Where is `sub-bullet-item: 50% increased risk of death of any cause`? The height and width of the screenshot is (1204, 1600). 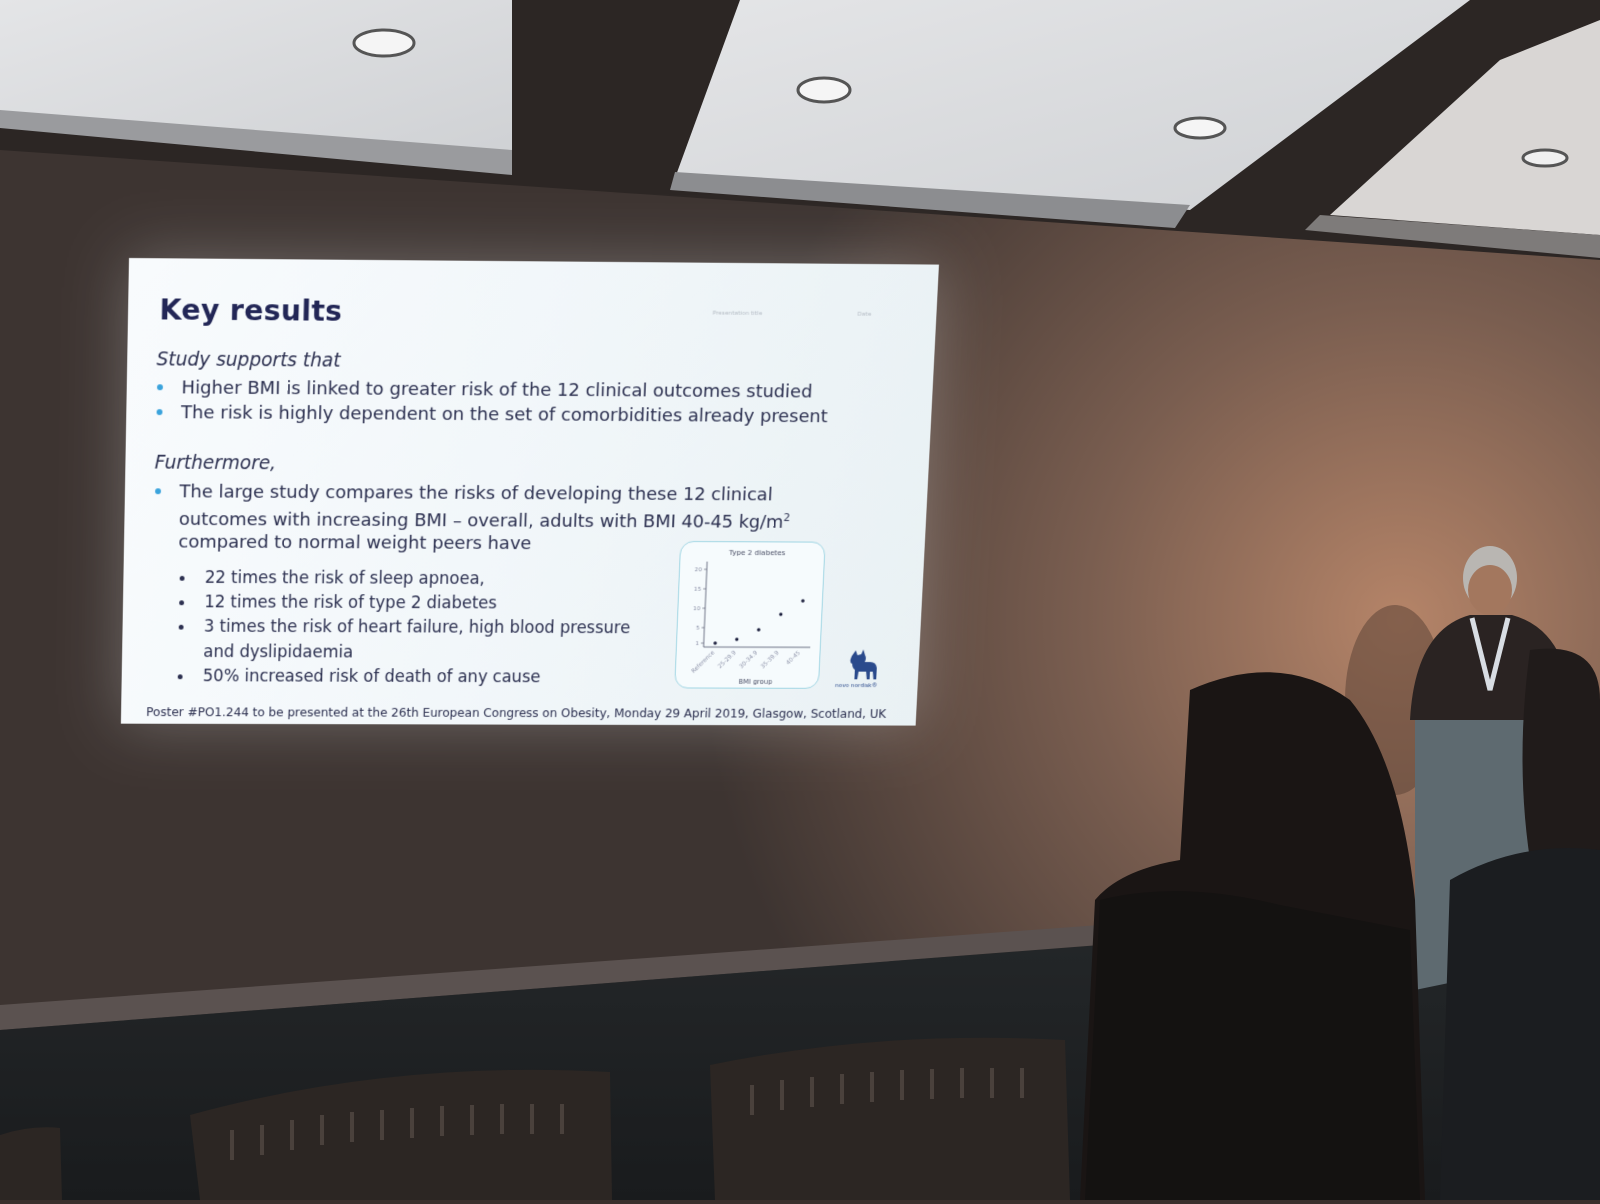 sub-bullet-item: 50% increased risk of death of any cause is located at coordinates (372, 677).